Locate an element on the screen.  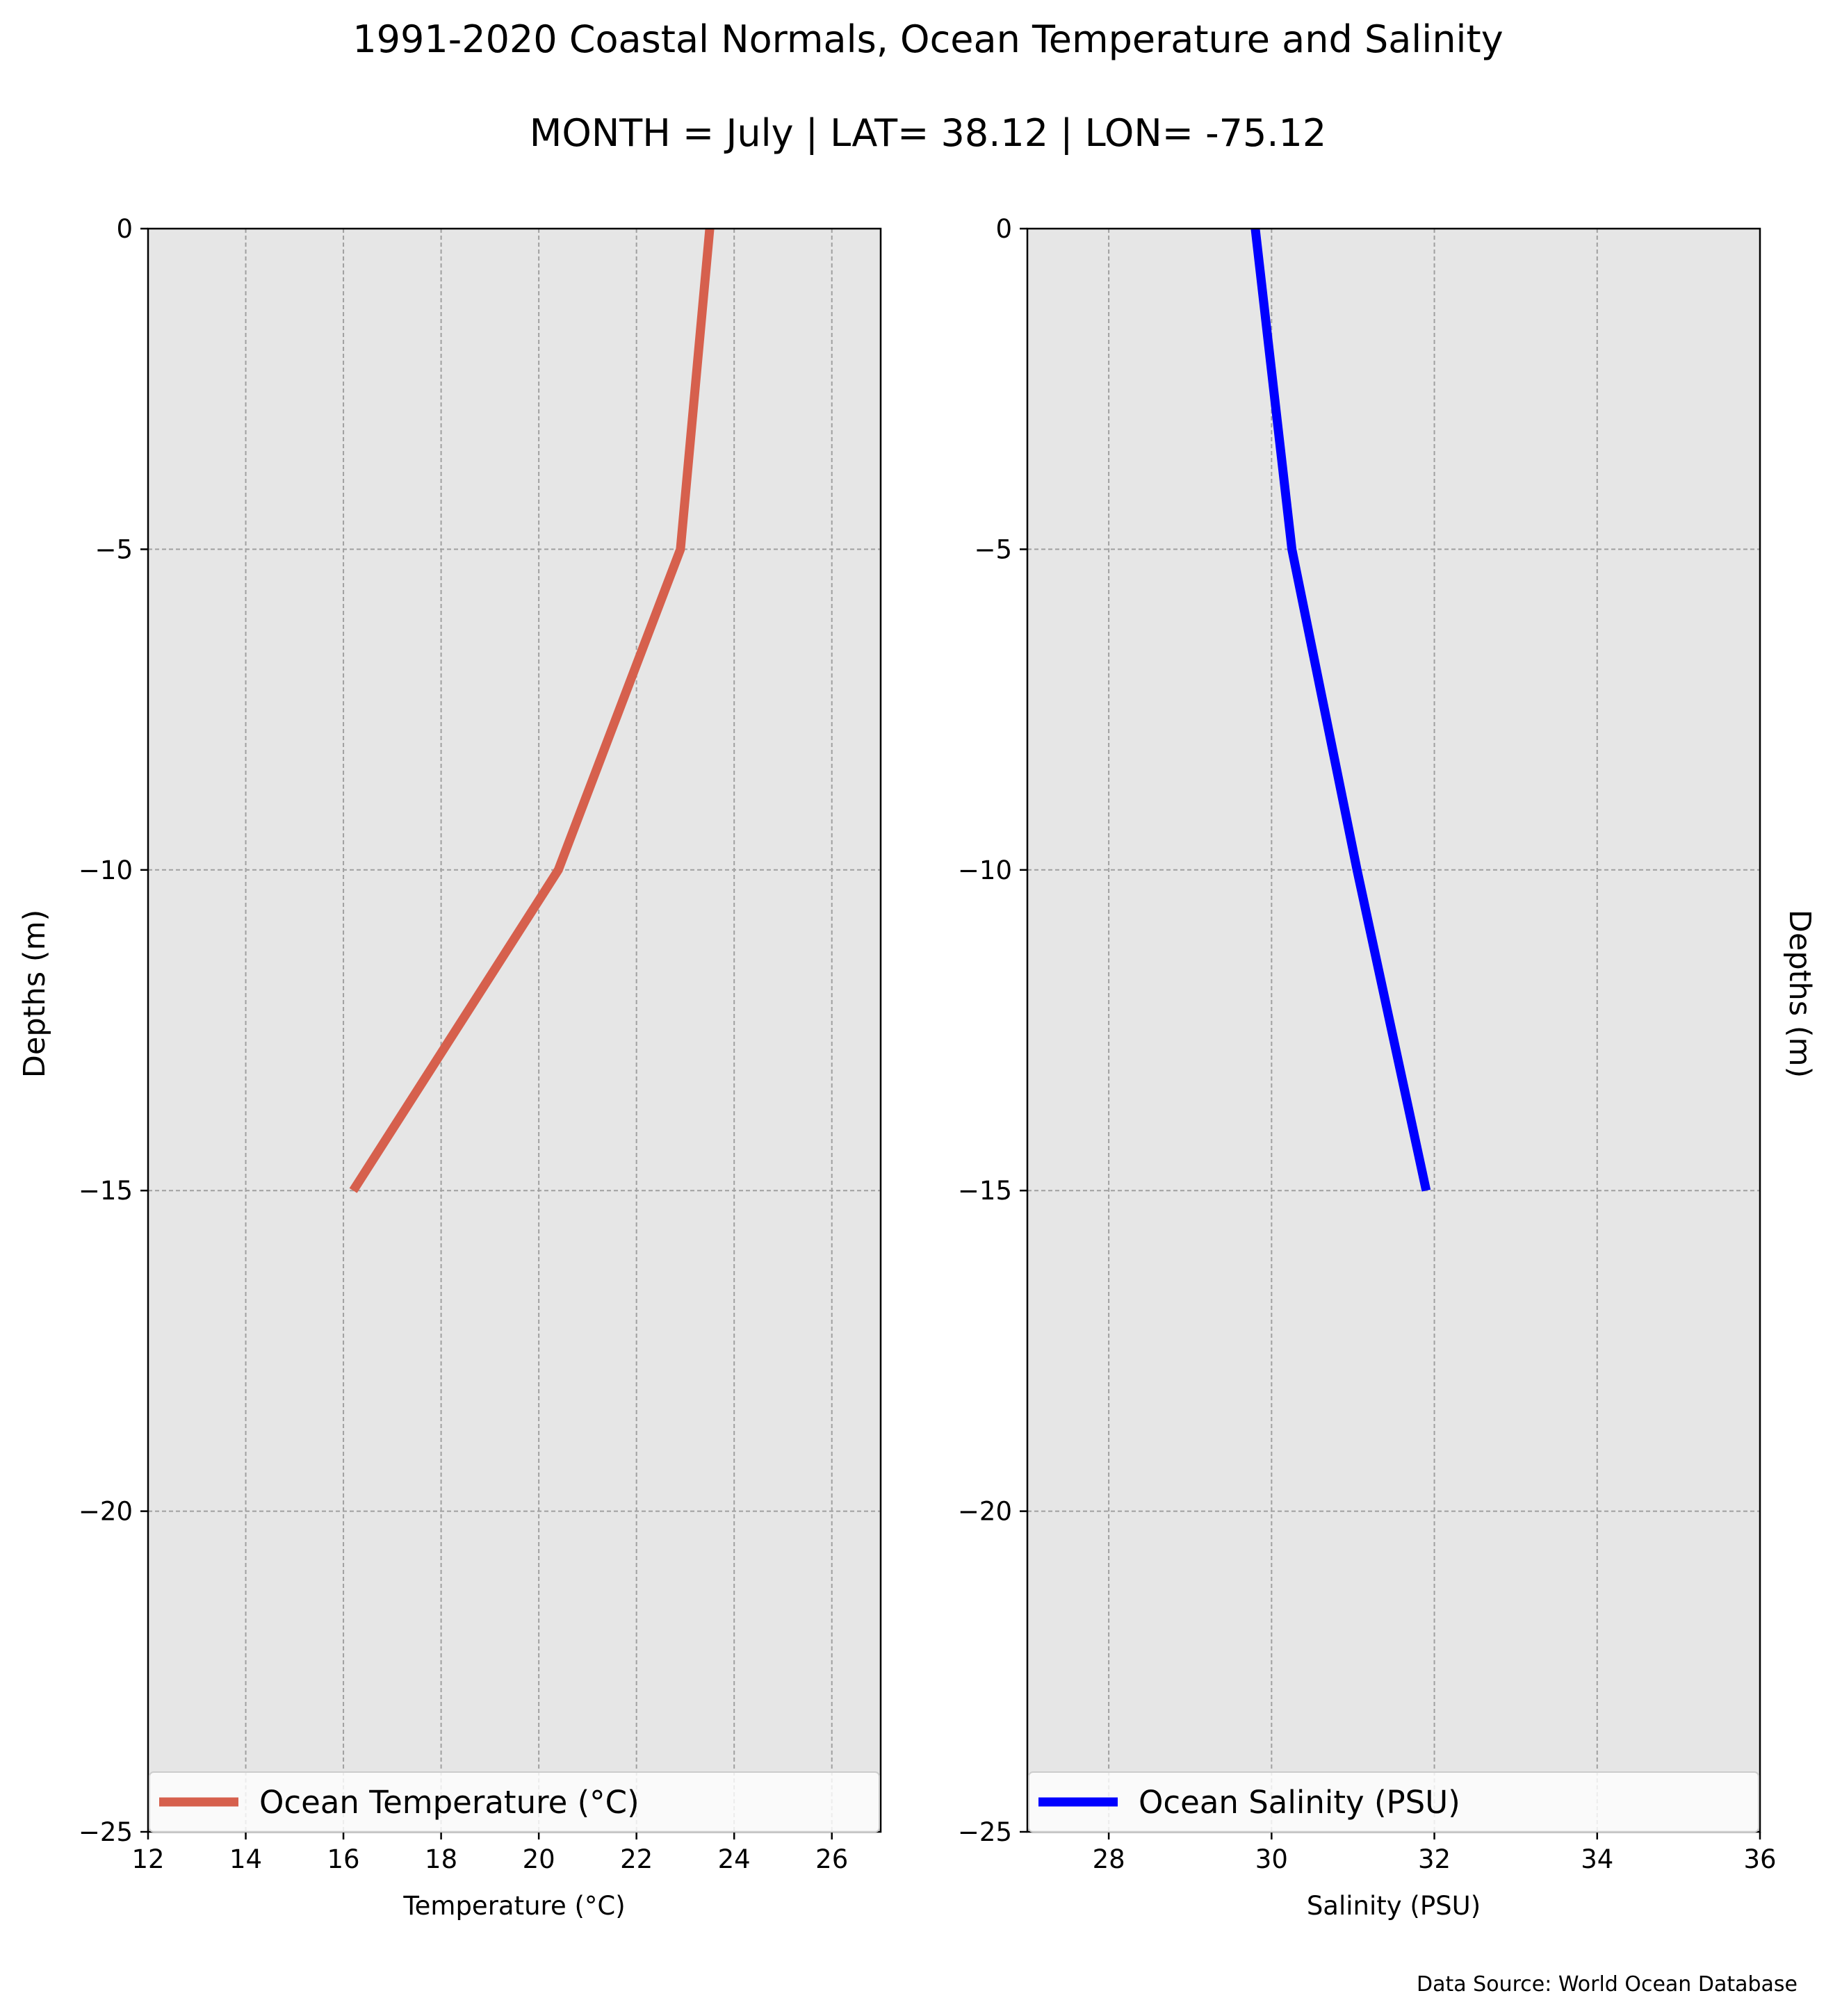
temperature-x-tick-label: 18 is located at coordinates (441, 1859).